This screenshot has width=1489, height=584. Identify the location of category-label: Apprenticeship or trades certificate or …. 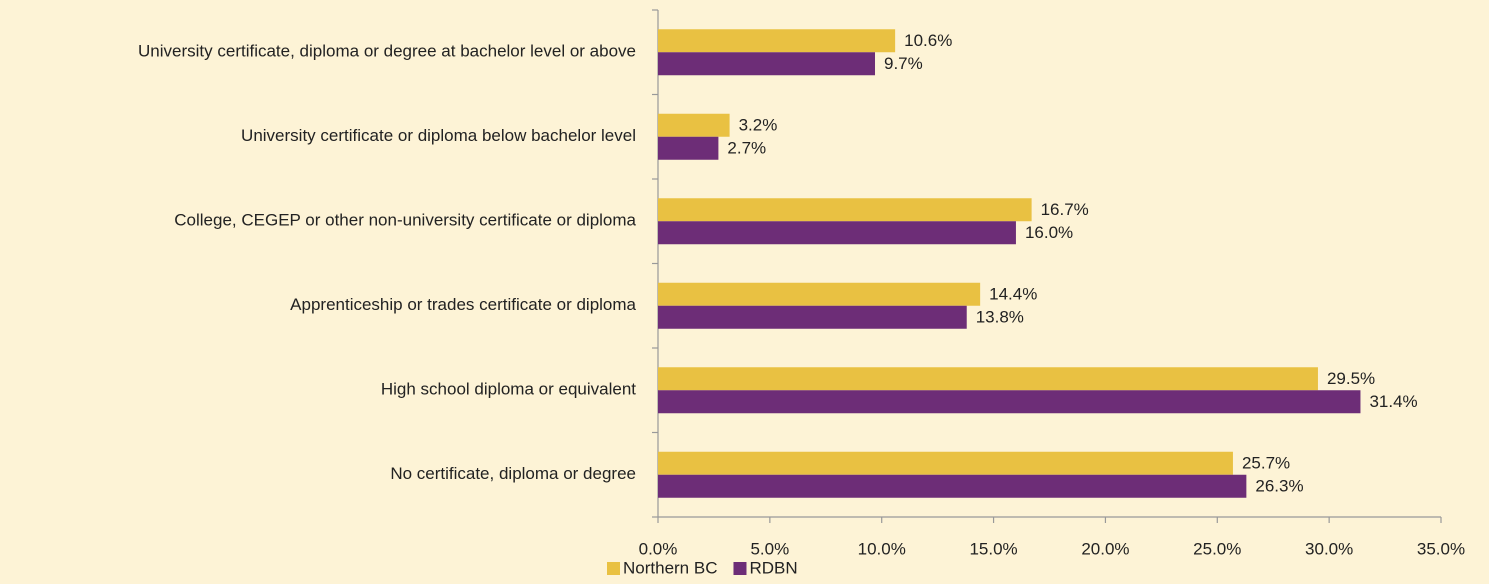
(463, 304).